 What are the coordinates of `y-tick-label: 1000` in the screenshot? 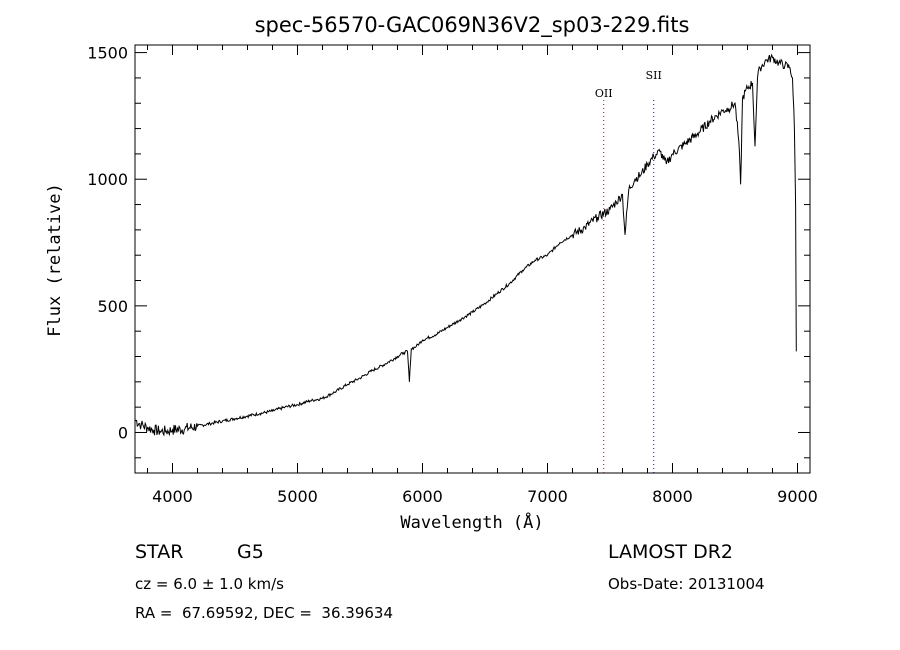 It's located at (107, 179).